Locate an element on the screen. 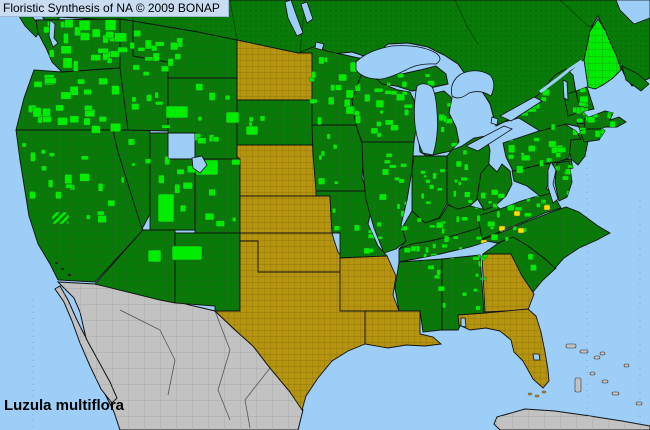 This screenshot has height=430, width=650. florida-keys-island is located at coordinates (530, 394).